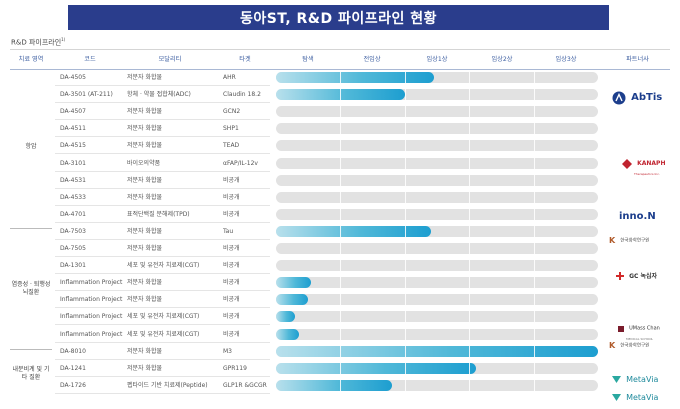 This screenshot has width=680, height=409. Describe the element at coordinates (158, 214) in the screenshot. I see `row-modality: 표적단백질 분해제(TPD)` at that location.